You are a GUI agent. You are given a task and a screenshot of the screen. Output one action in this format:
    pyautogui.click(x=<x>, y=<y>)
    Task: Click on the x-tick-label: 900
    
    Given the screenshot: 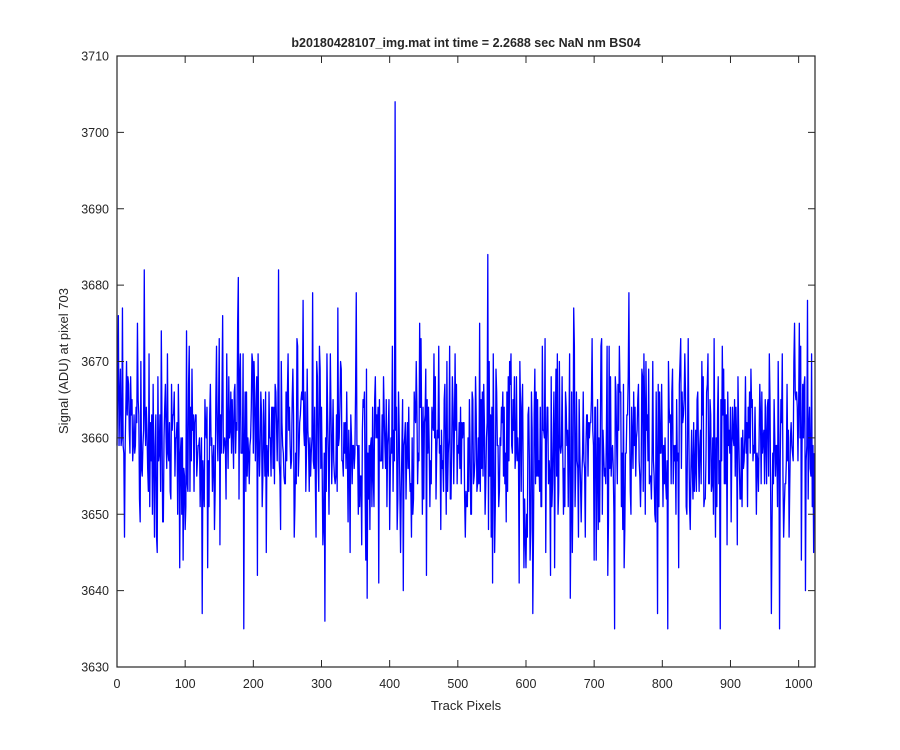 What is the action you would take?
    pyautogui.click(x=730, y=684)
    